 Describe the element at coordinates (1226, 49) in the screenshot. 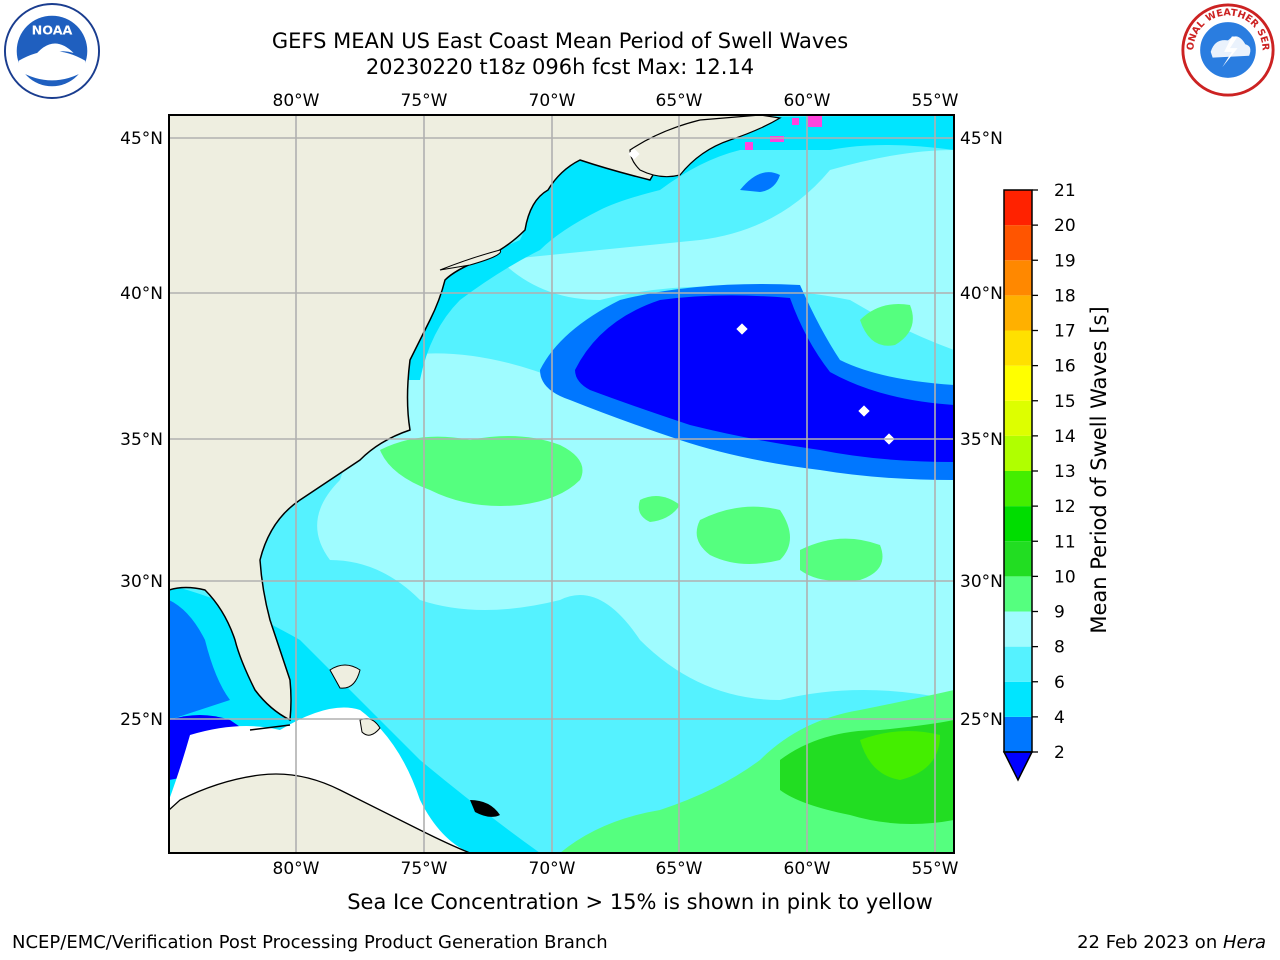

I see `nws-logo: NATIONAL WEATHER SERVICE` at that location.